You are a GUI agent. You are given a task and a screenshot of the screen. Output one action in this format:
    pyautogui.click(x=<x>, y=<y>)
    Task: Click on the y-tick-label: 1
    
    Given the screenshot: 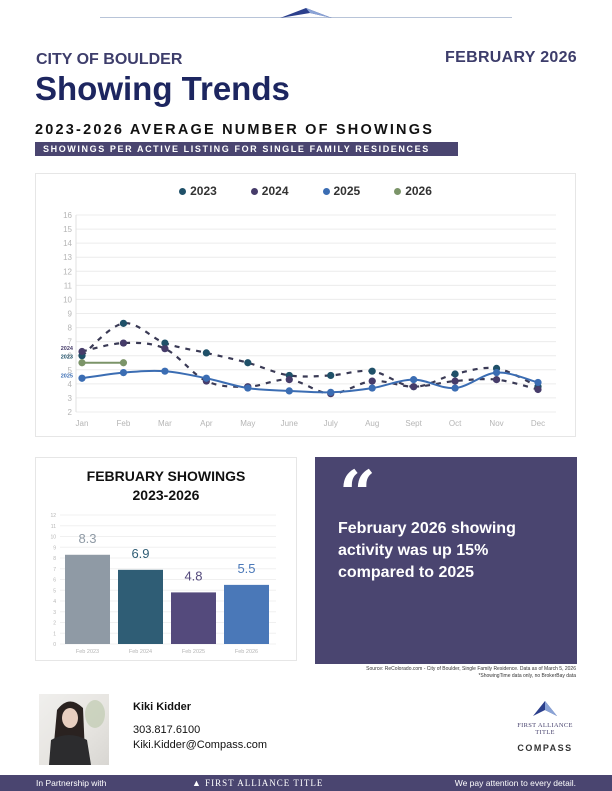 What is the action you would take?
    pyautogui.click(x=54, y=634)
    